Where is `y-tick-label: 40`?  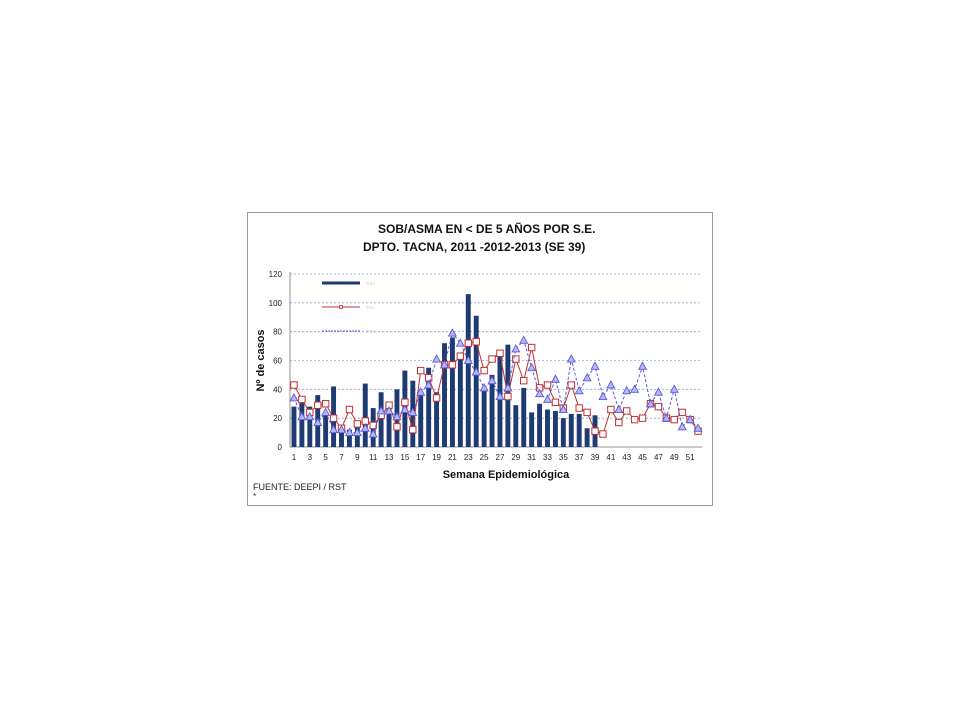 y-tick-label: 40 is located at coordinates (277, 389).